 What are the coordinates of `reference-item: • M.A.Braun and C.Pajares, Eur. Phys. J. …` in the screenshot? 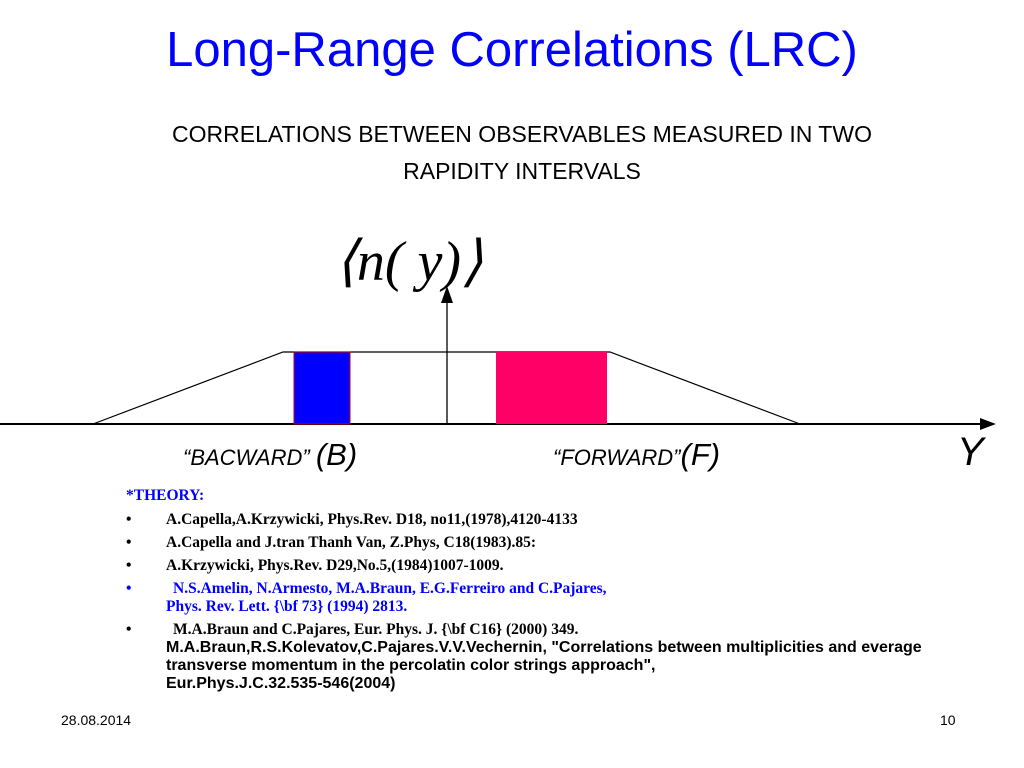 It's located at (541, 657).